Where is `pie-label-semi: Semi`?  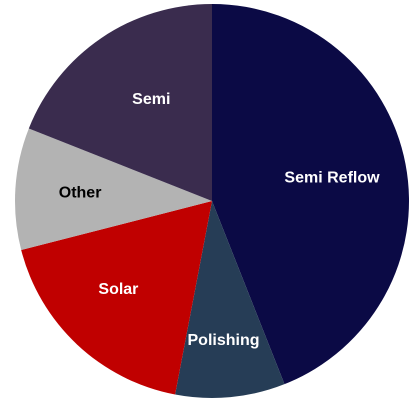
pie-label-semi: Semi is located at coordinates (151, 99).